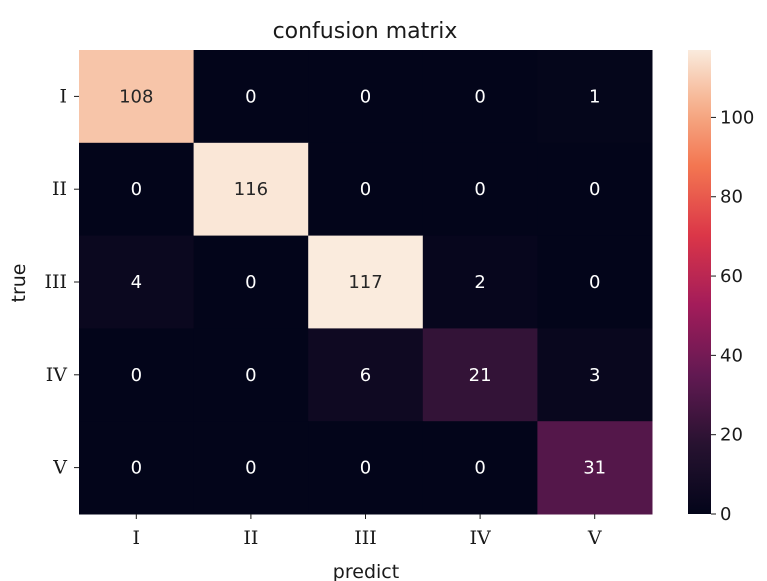 This screenshot has width=767, height=581. Describe the element at coordinates (55, 282) in the screenshot. I see `y-tick-label: III` at that location.